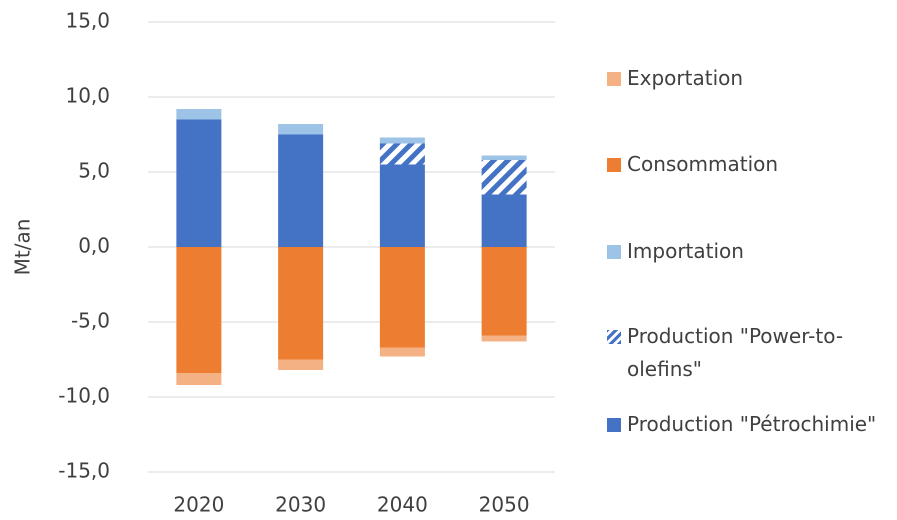 Image resolution: width=897 pixels, height=520 pixels. Describe the element at coordinates (23, 247) in the screenshot. I see `y-axis-label: Mt/an` at that location.